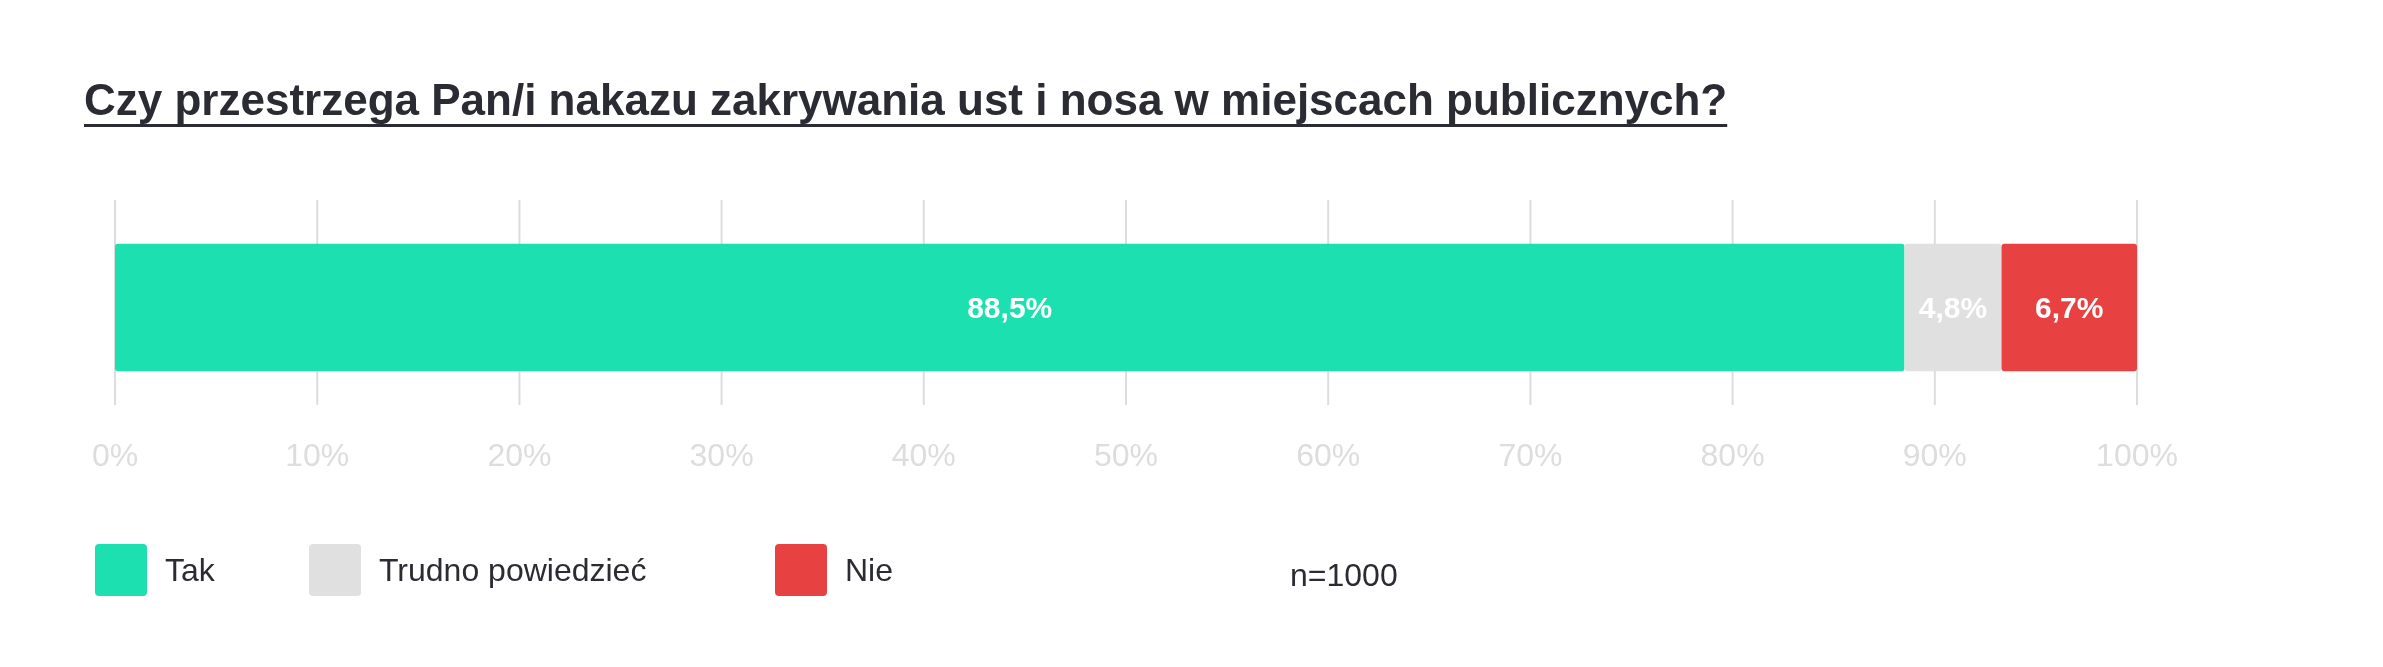 The width and height of the screenshot is (2383, 667). I want to click on data-label: 88,5%, so click(1010, 307).